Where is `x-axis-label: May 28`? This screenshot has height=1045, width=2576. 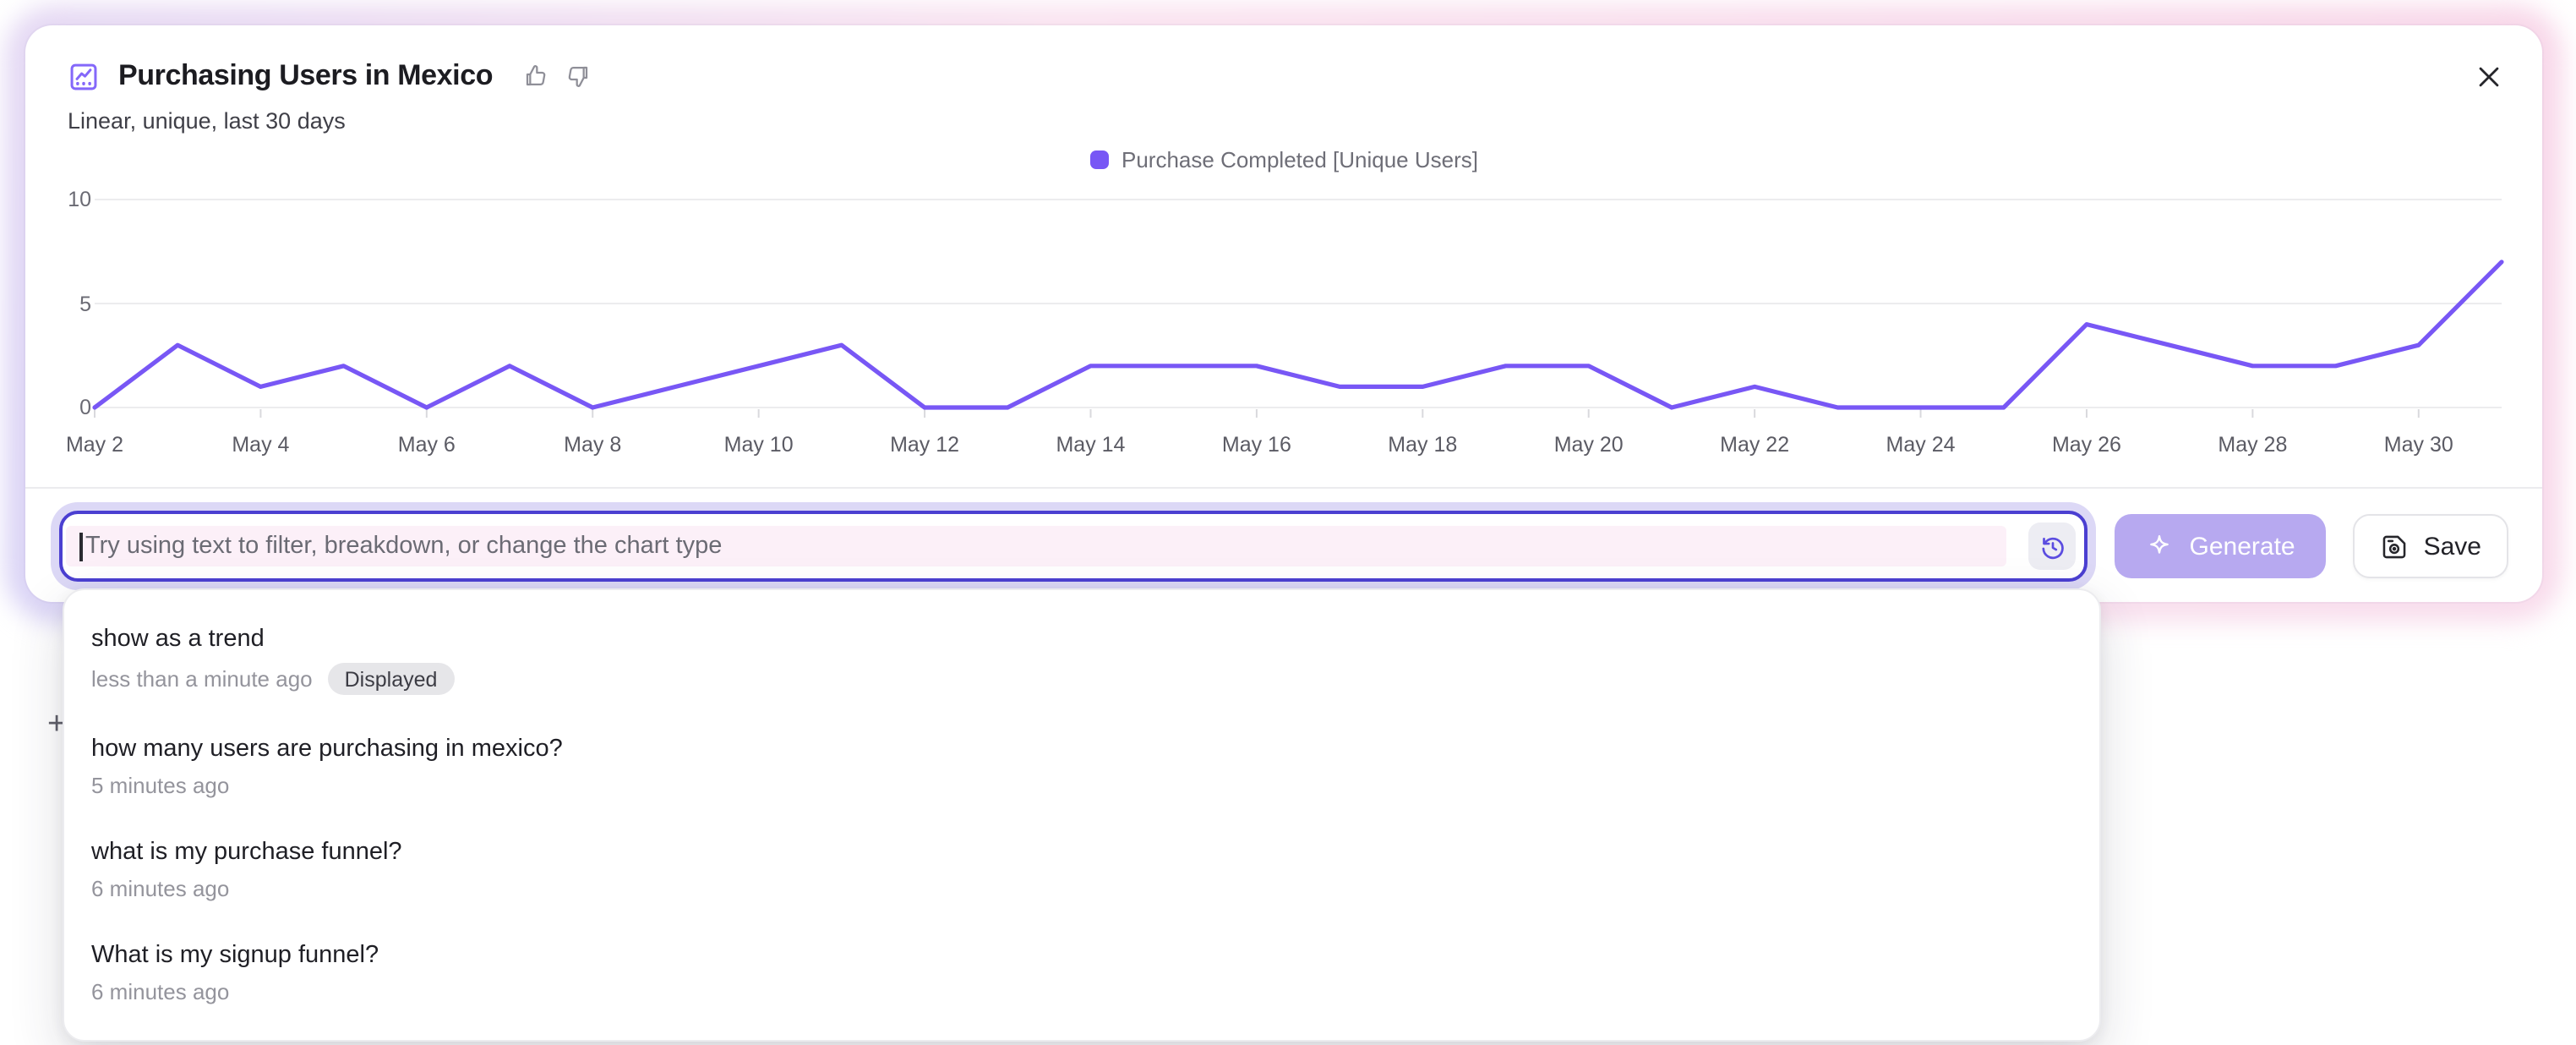
x-axis-label: May 28 is located at coordinates (2253, 445).